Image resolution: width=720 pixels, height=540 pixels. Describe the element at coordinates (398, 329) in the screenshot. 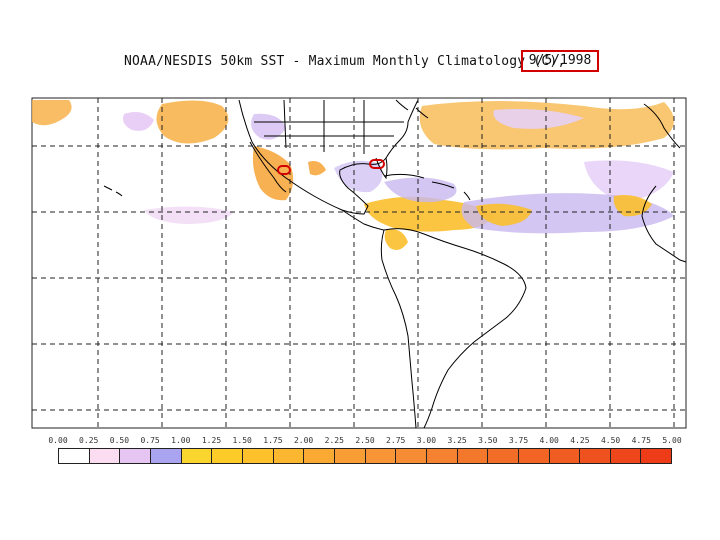

I see `south-america-west-coast` at that location.